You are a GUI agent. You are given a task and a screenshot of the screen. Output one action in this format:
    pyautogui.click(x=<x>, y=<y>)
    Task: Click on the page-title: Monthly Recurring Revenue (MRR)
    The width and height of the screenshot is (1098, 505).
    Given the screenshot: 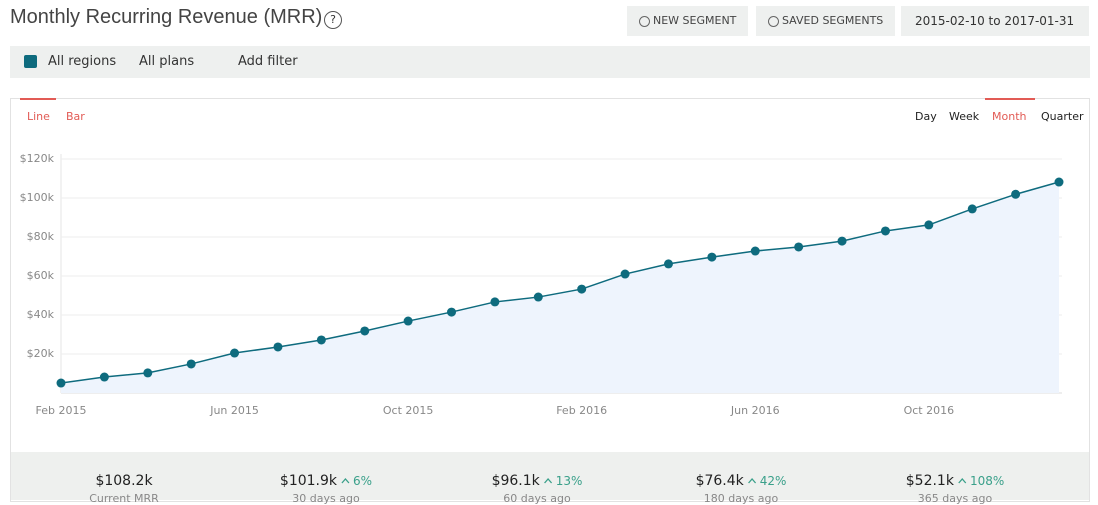 What is the action you would take?
    pyautogui.click(x=166, y=17)
    